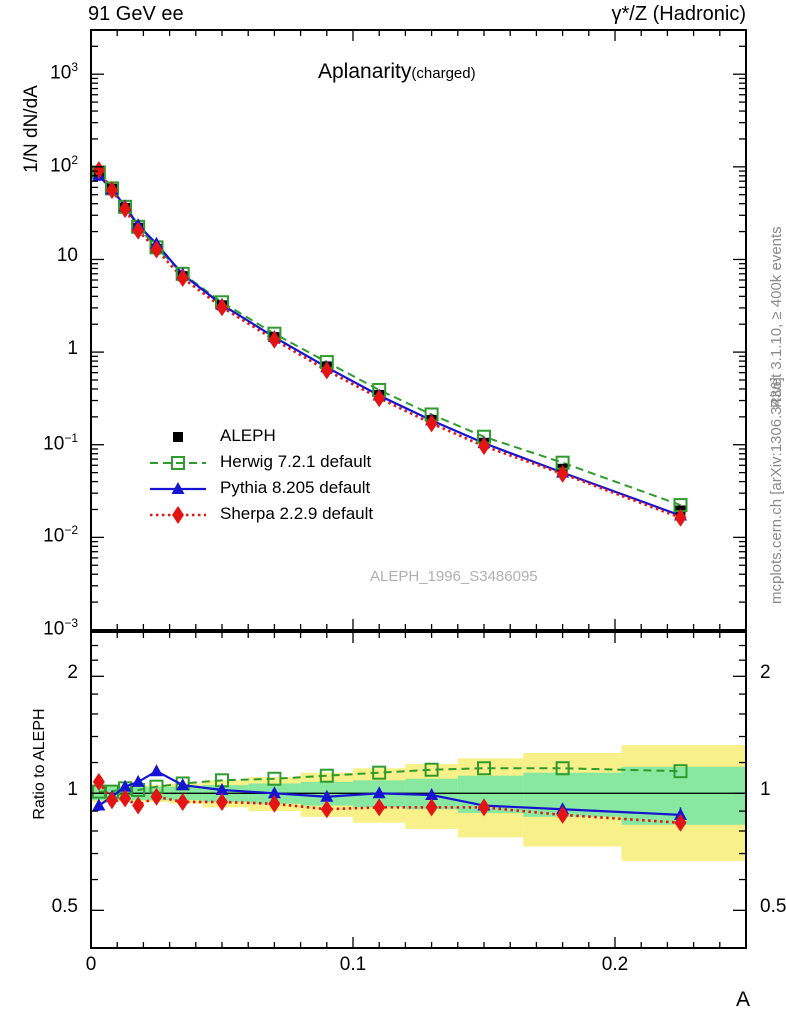 This screenshot has width=786, height=1024. What do you see at coordinates (60, 628) in the screenshot?
I see `main-y-tick-label: 10⁻³` at bounding box center [60, 628].